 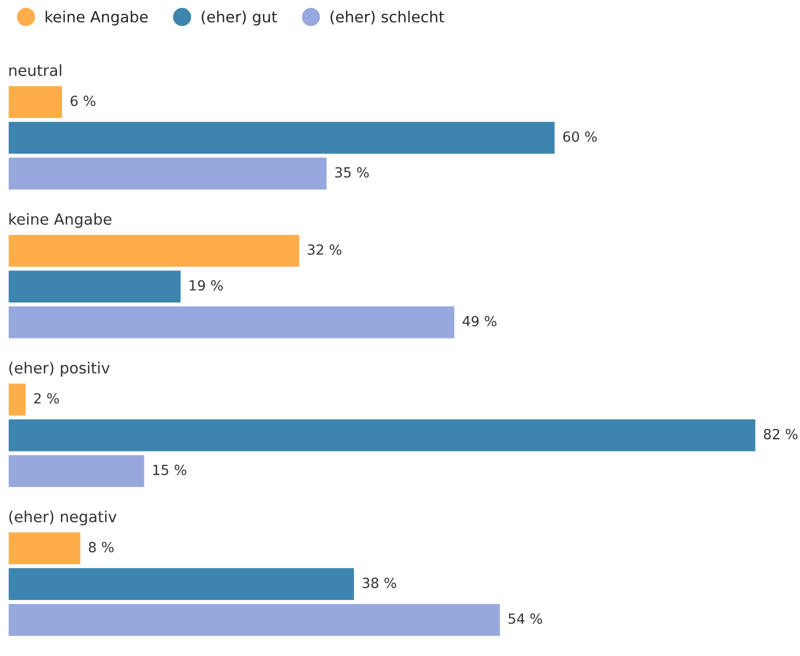 What do you see at coordinates (46, 398) in the screenshot?
I see `data-label: 2 %` at bounding box center [46, 398].